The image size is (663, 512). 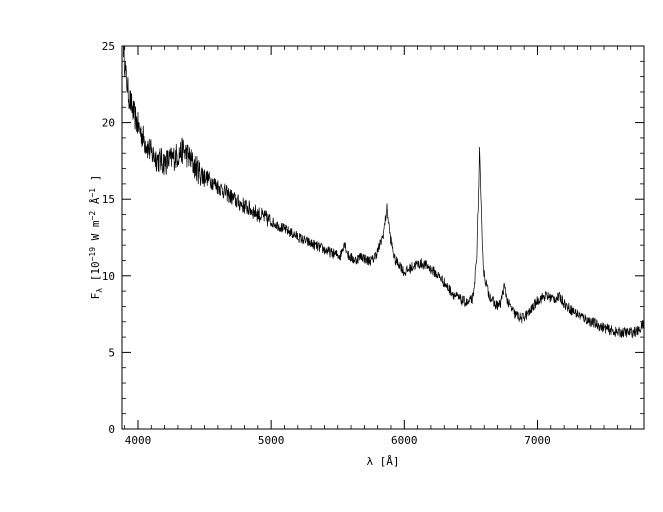 What do you see at coordinates (108, 123) in the screenshot?
I see `y-tick-label: 20` at bounding box center [108, 123].